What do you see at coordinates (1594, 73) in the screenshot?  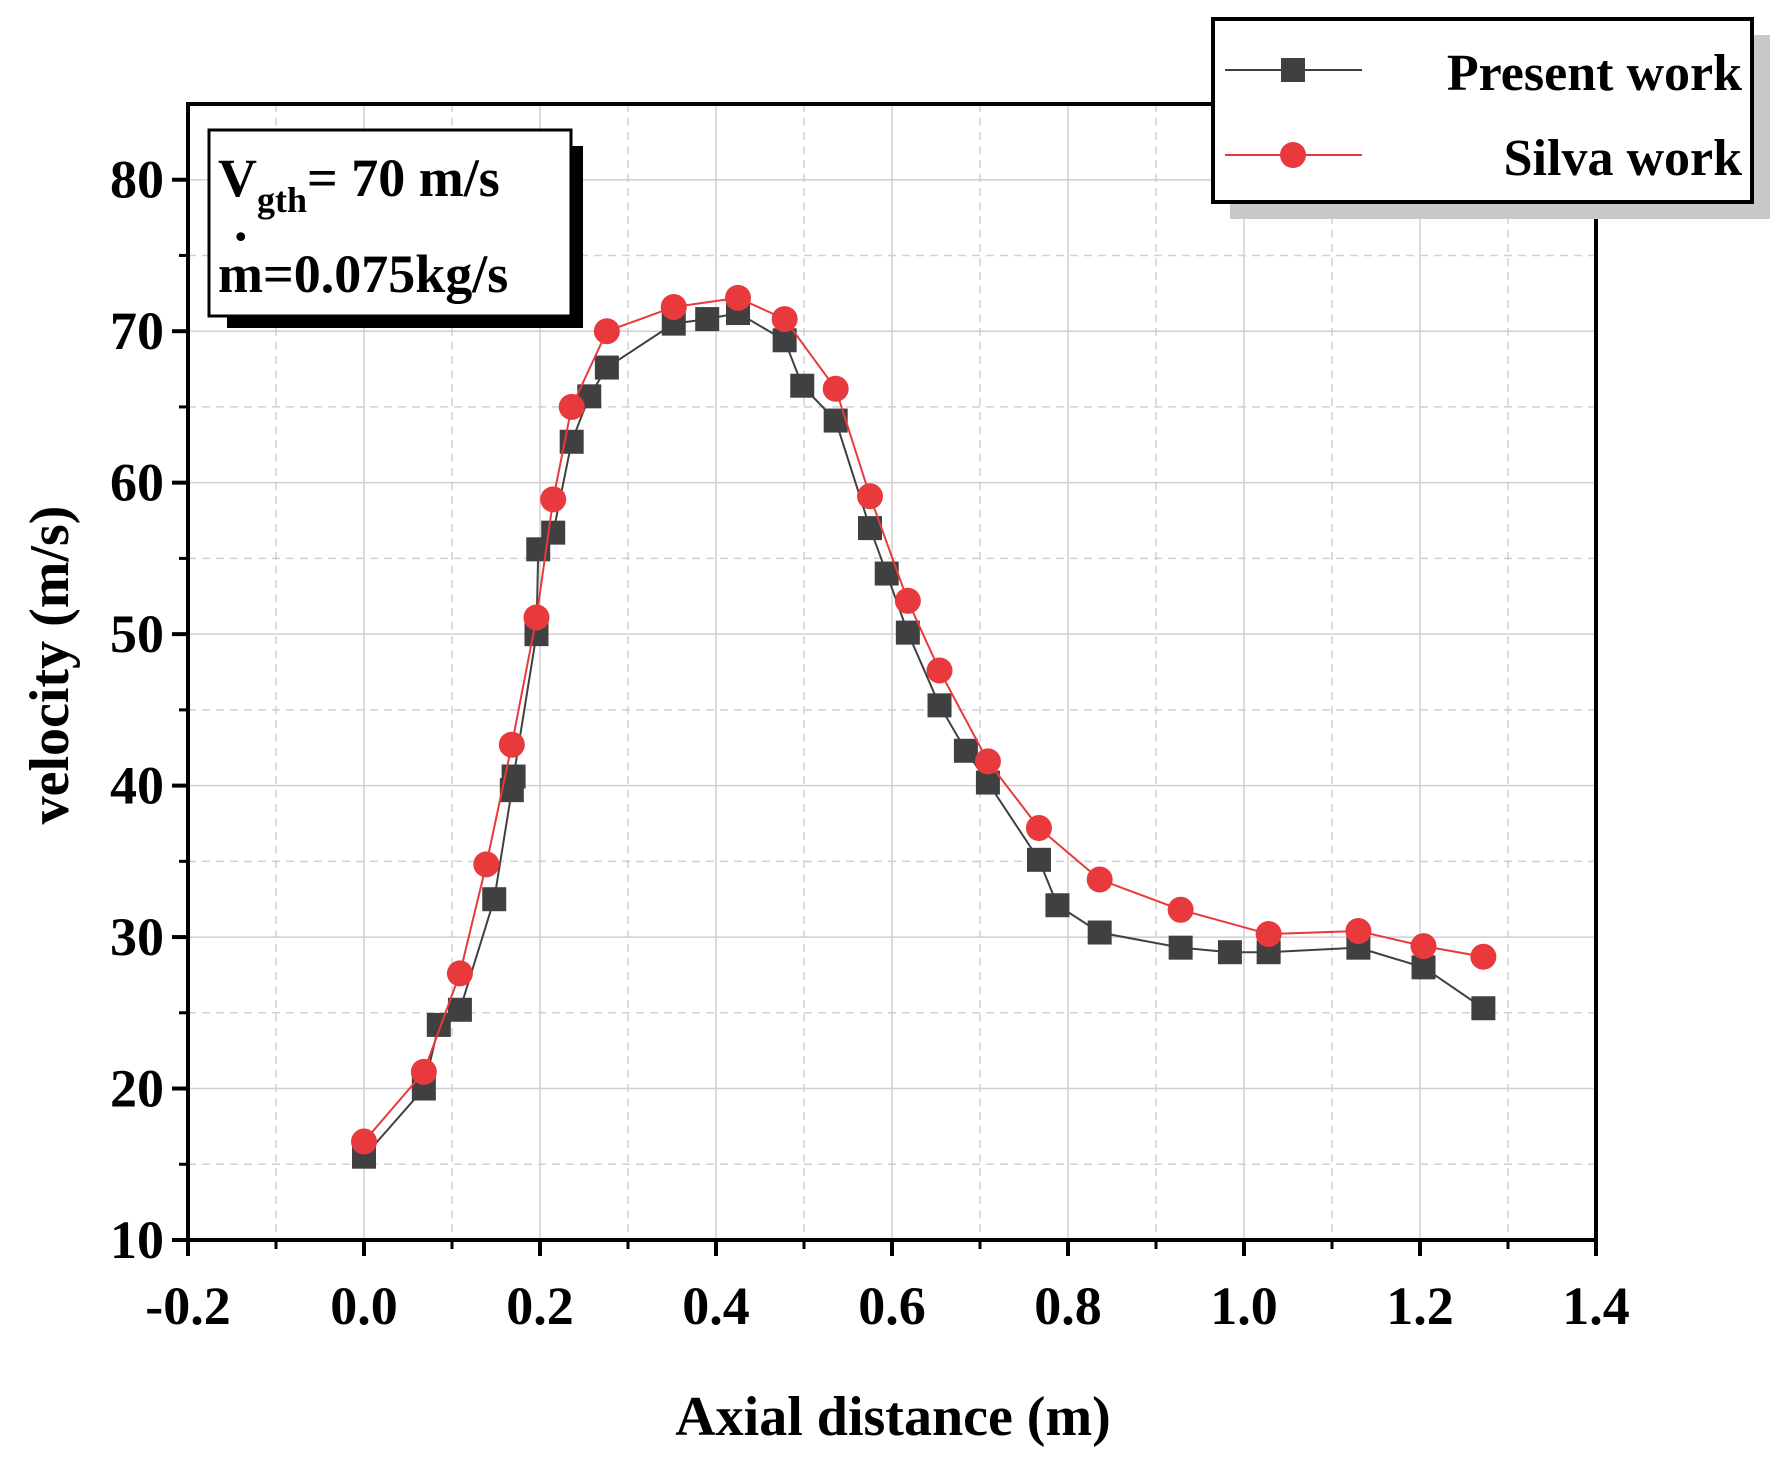 I see `legend-label-present: Present work` at bounding box center [1594, 73].